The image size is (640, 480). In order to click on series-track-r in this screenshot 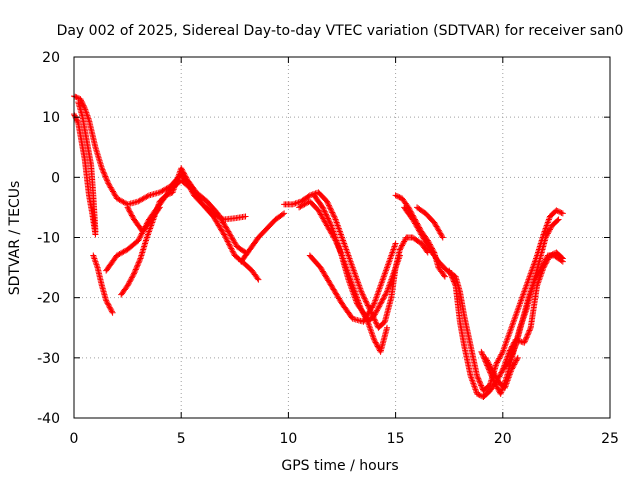, I will do `click(532, 311)`.